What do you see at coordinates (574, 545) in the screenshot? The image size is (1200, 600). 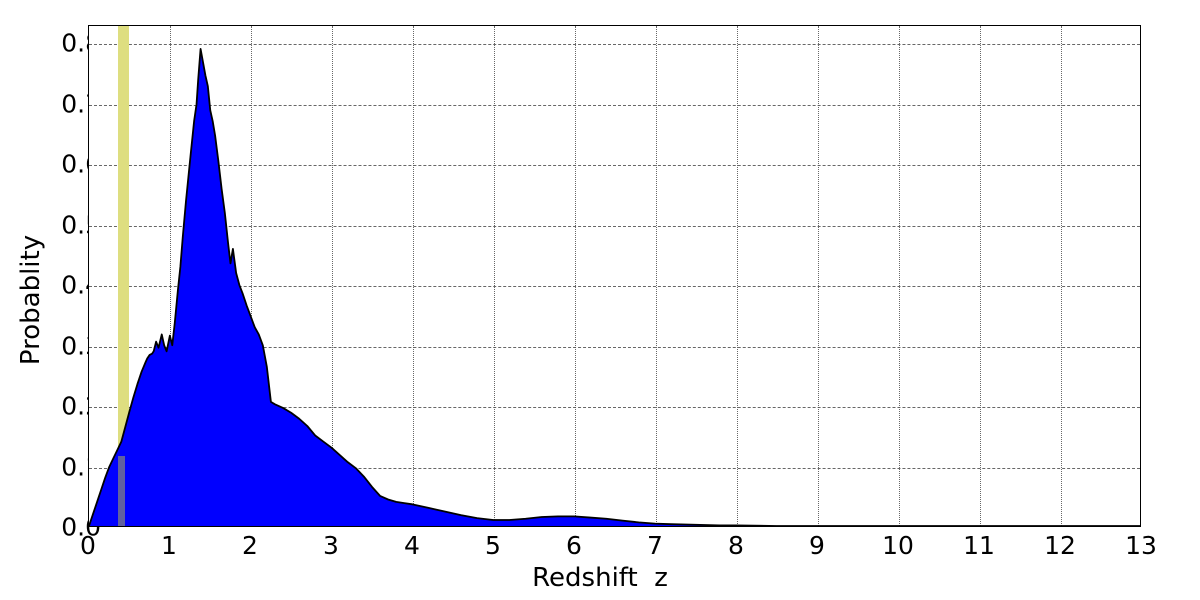 I see `x-axis-tick-label: 6` at bounding box center [574, 545].